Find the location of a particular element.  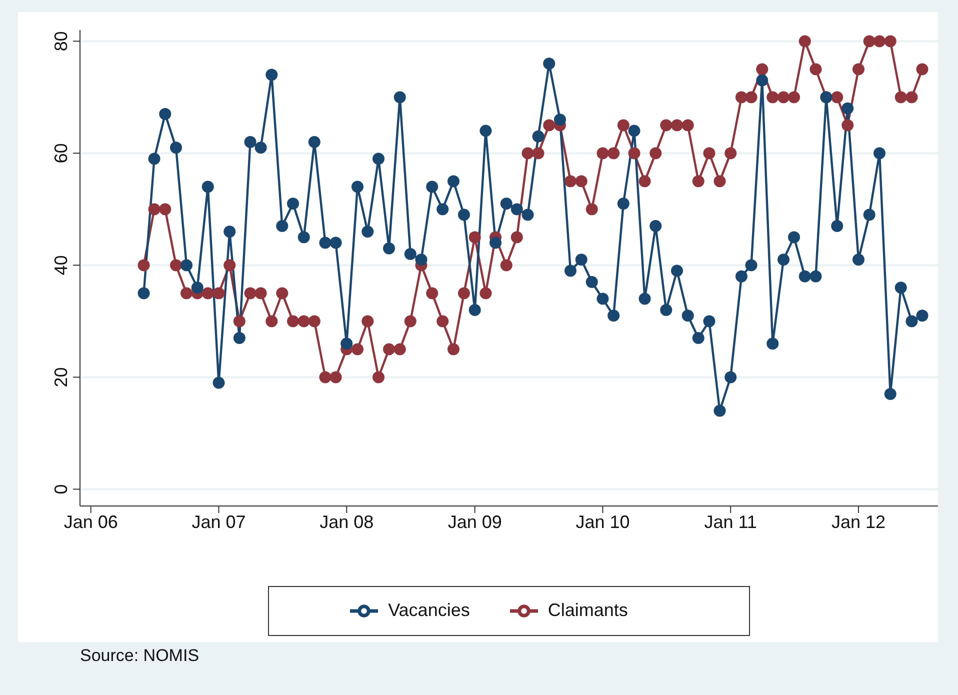

x-tick-label: Jan 11 is located at coordinates (730, 522).